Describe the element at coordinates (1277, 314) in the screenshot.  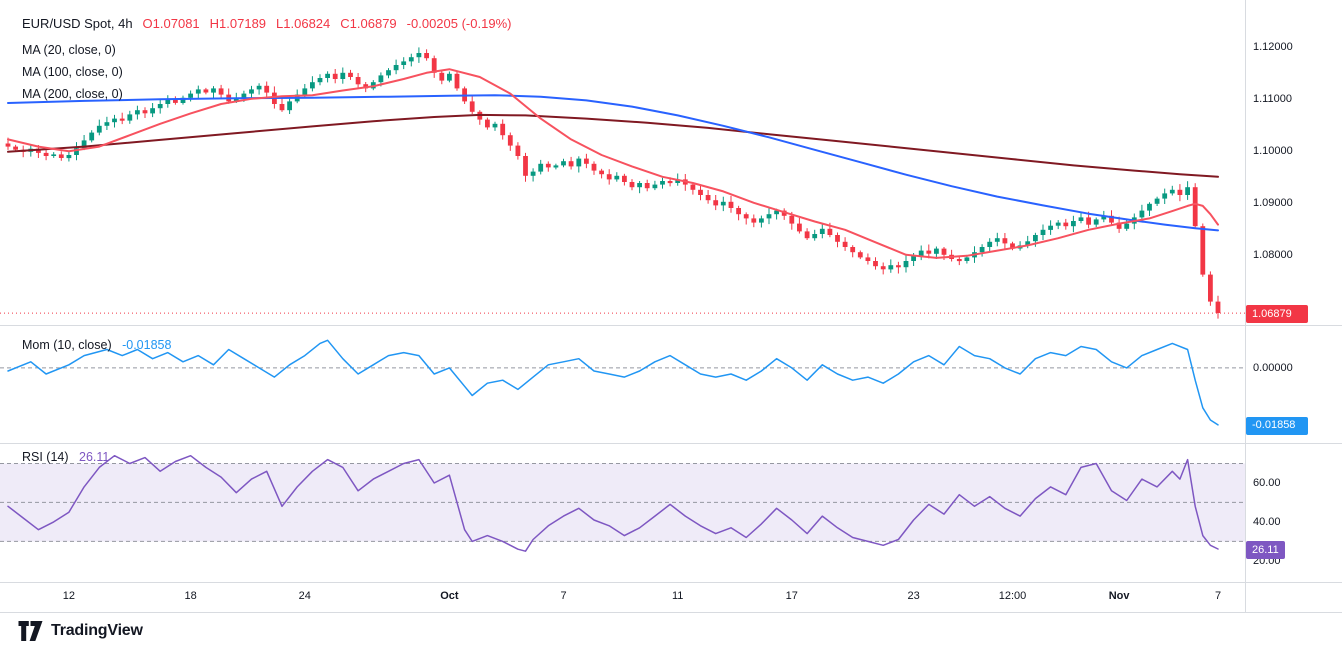
I see `last-price-badge: 1.06879` at that location.